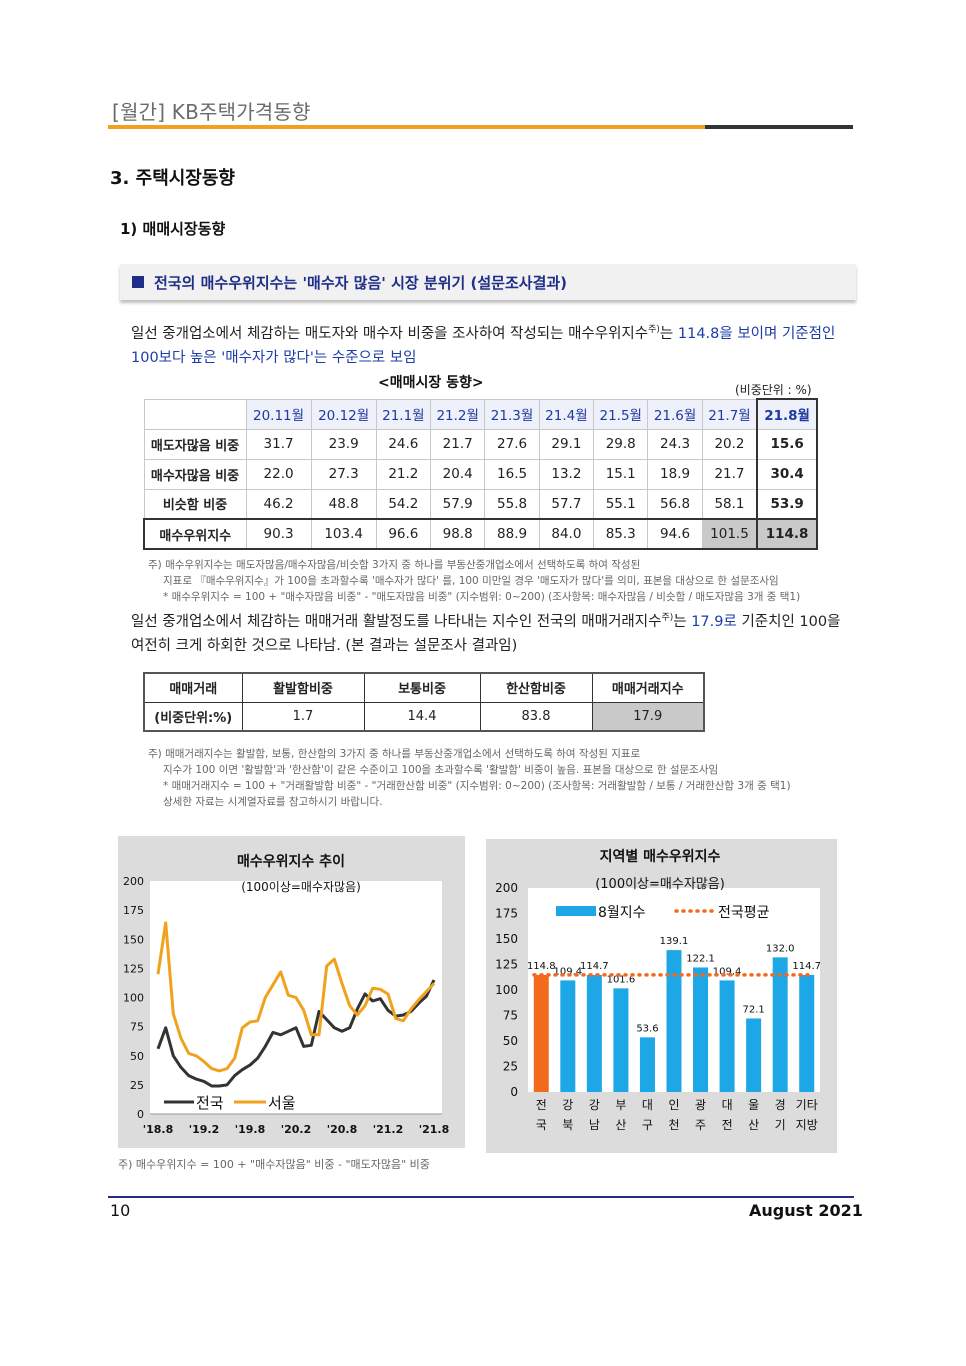 Image resolution: width=966 pixels, height=1366 pixels. Describe the element at coordinates (230, 1103) in the screenshot. I see `chart-legend: 전국 서울` at that location.